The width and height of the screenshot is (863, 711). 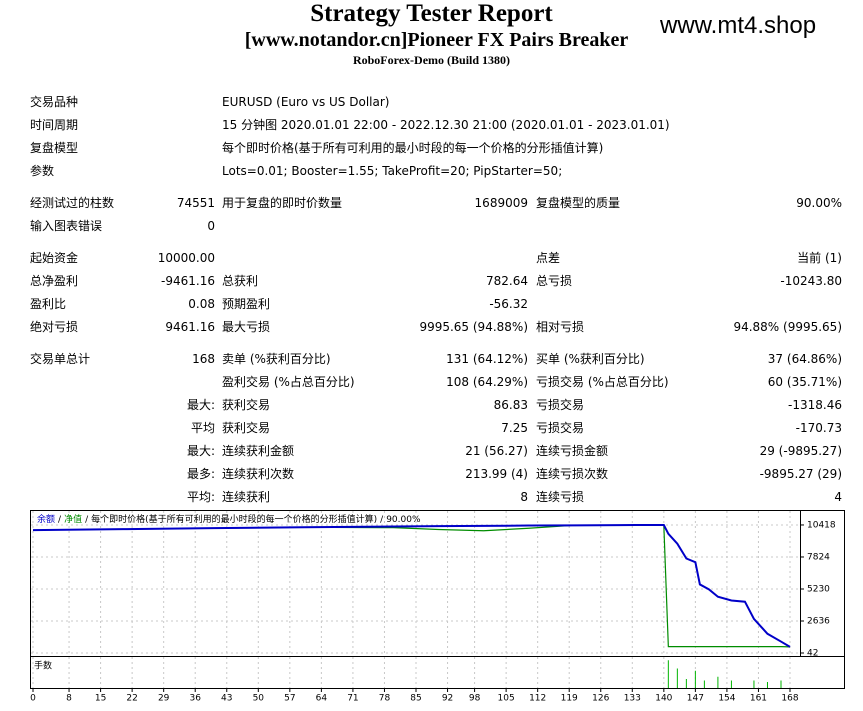 I want to click on y-tick-label: 7824, so click(x=818, y=557).